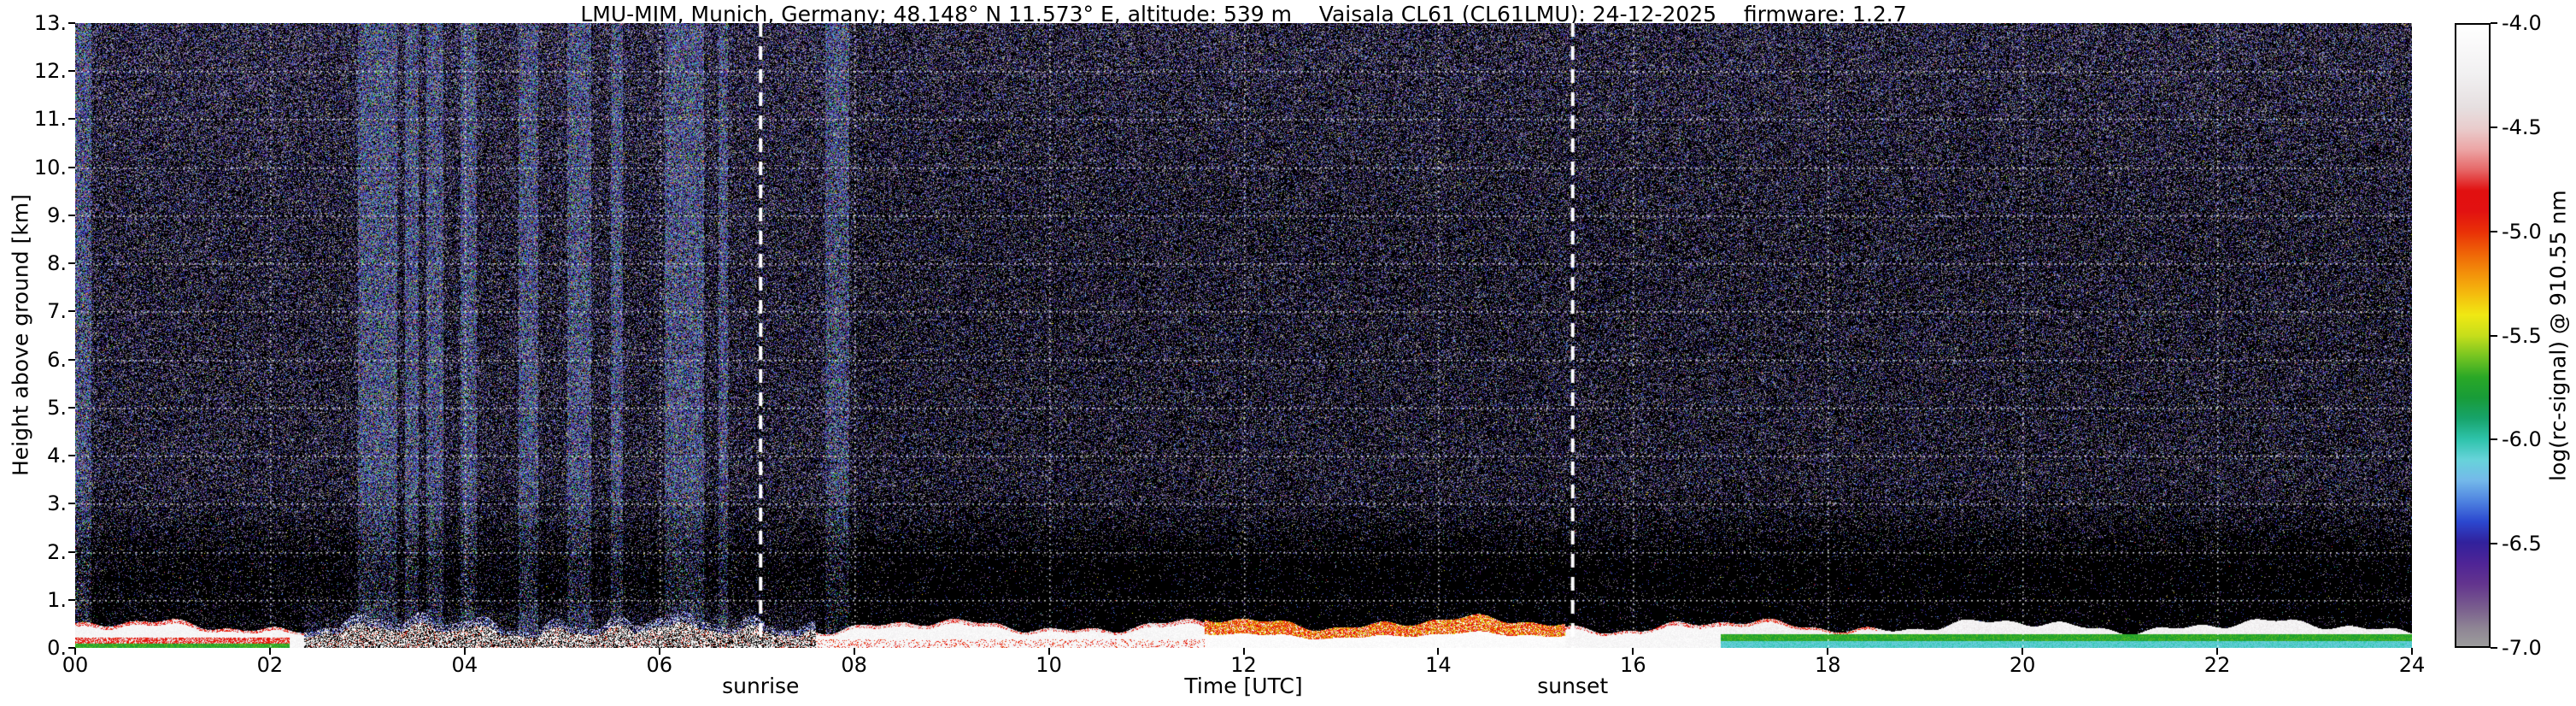 This screenshot has width=2576, height=706. What do you see at coordinates (1243, 686) in the screenshot?
I see `x-axis-label: Time [UTC]` at bounding box center [1243, 686].